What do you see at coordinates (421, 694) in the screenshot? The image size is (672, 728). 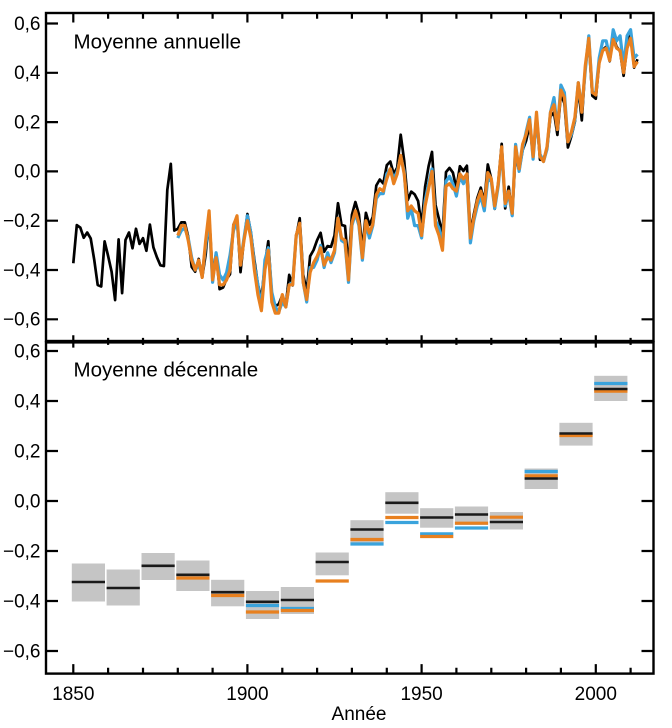 I see `svg-text: 1950` at bounding box center [421, 694].